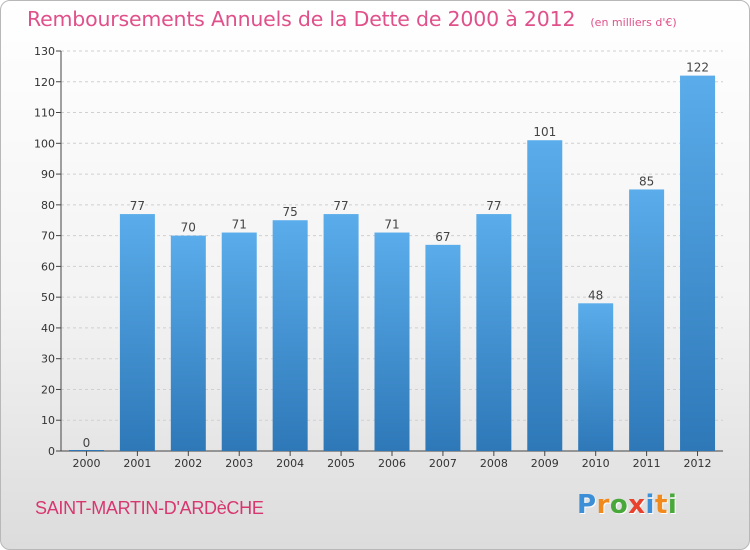 The height and width of the screenshot is (550, 750). What do you see at coordinates (587, 505) in the screenshot?
I see `logo-letter: P` at bounding box center [587, 505].